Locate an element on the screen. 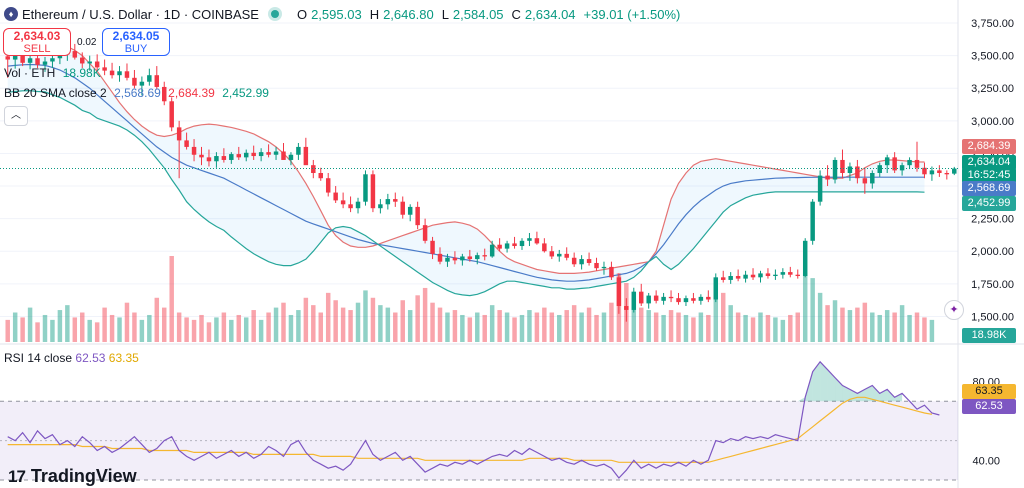  price-tick-label: 2,000.00 is located at coordinates (992, 252).